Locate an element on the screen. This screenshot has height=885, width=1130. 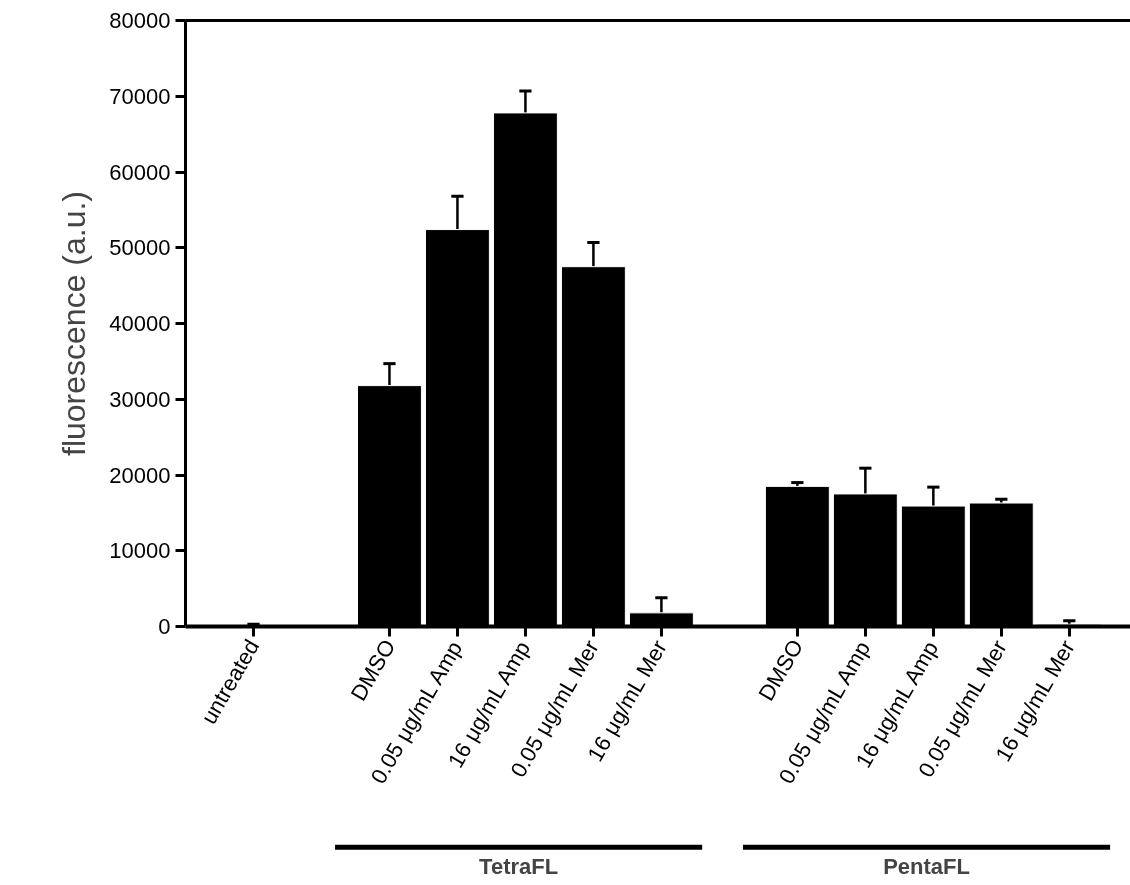
text: PentaFL is located at coordinates (926, 866).